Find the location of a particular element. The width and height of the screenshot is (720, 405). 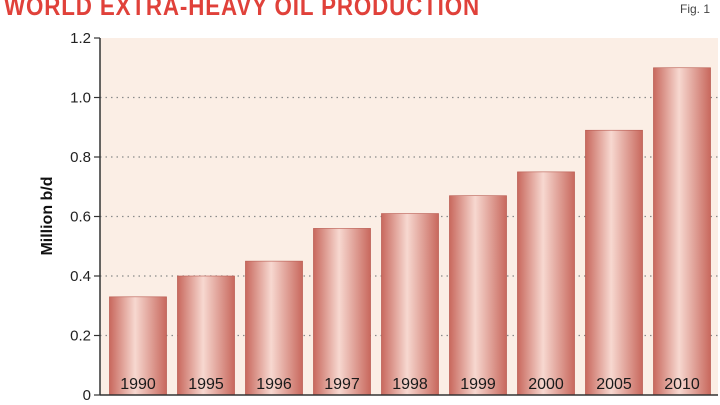

x-category-label: 1999 is located at coordinates (478, 384).